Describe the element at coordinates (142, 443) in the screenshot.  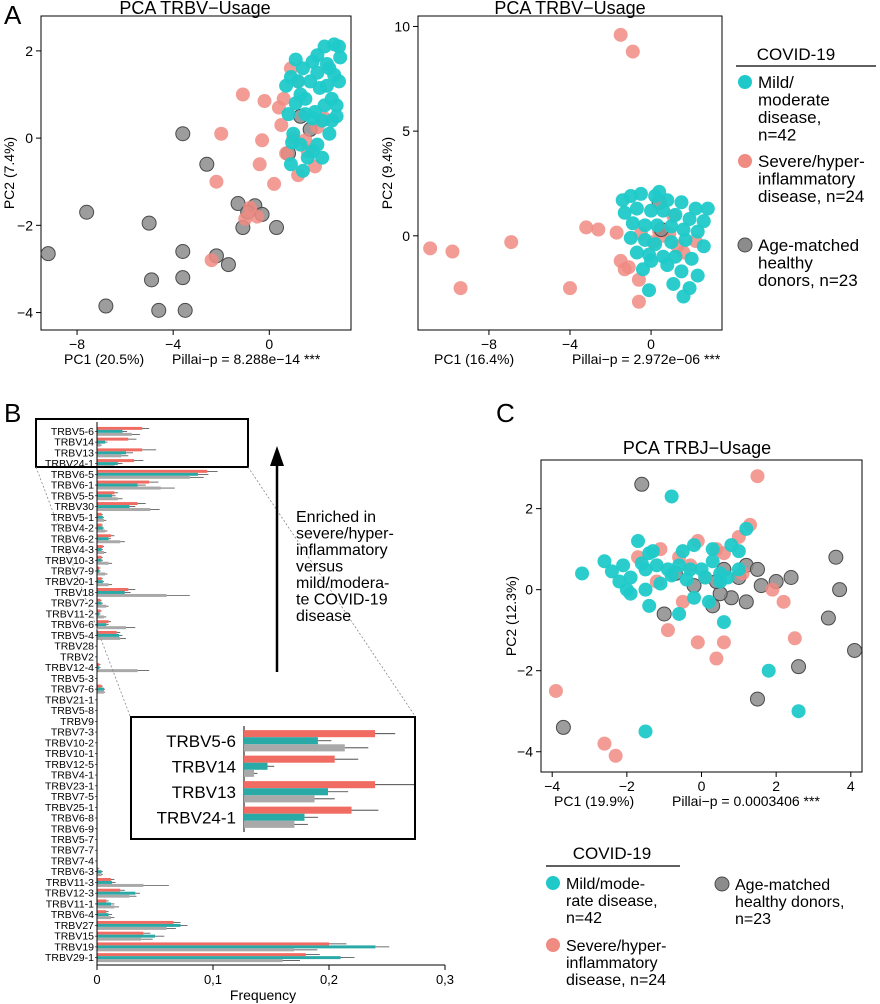
I see `highlight-box` at that location.